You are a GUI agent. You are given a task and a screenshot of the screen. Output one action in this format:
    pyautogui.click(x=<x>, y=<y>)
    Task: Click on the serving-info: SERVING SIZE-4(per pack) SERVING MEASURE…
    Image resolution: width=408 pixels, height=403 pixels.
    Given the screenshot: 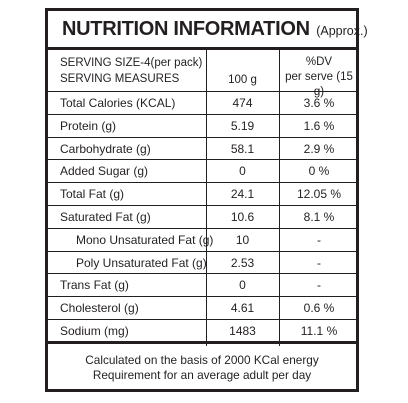 What is the action you would take?
    pyautogui.click(x=131, y=71)
    